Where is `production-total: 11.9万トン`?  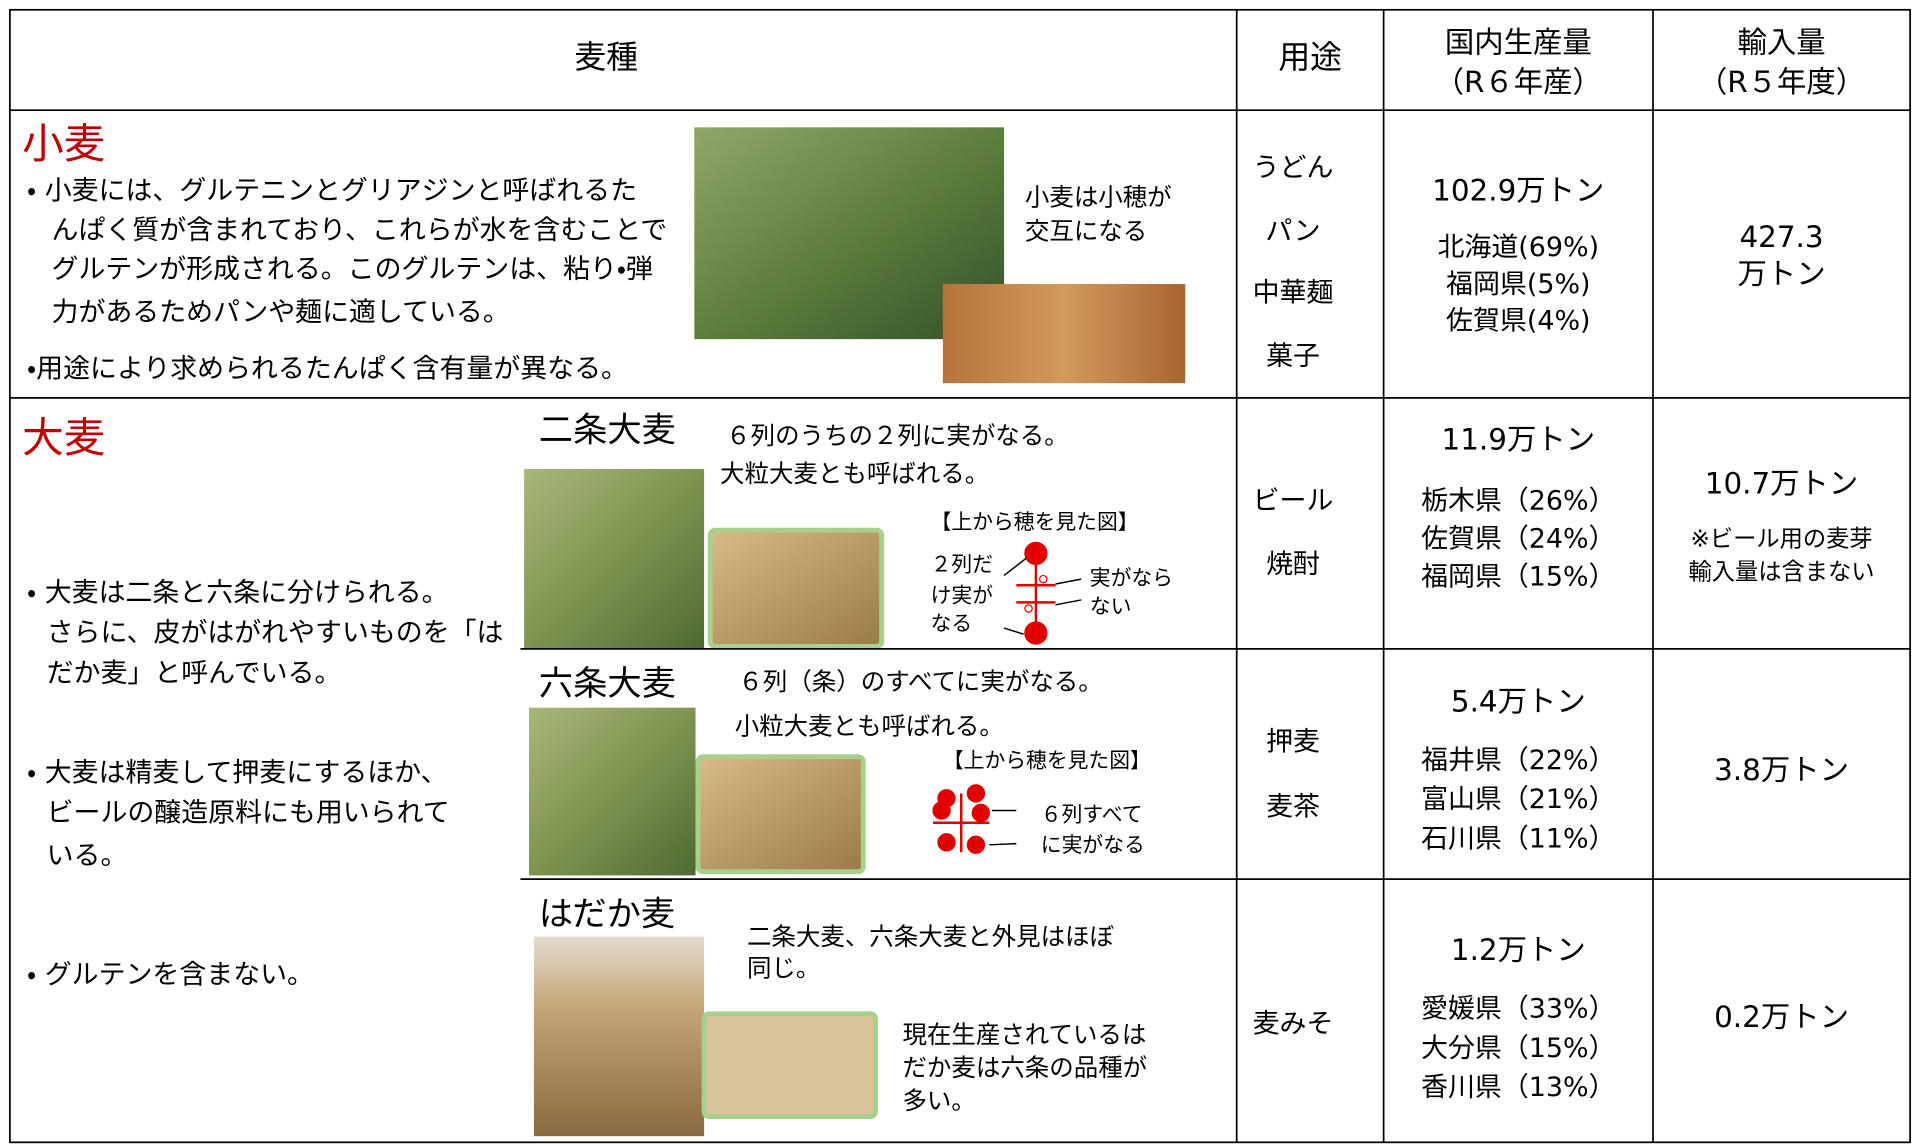
production-total: 11.9万トン is located at coordinates (1519, 439).